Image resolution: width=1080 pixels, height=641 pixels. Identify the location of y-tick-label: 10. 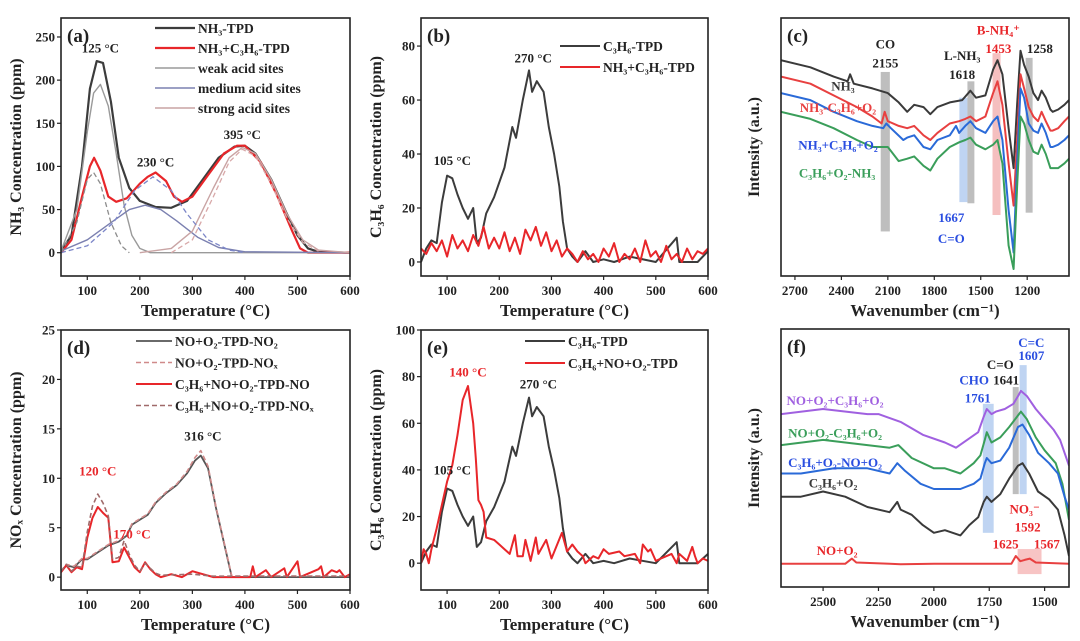
(48, 478).